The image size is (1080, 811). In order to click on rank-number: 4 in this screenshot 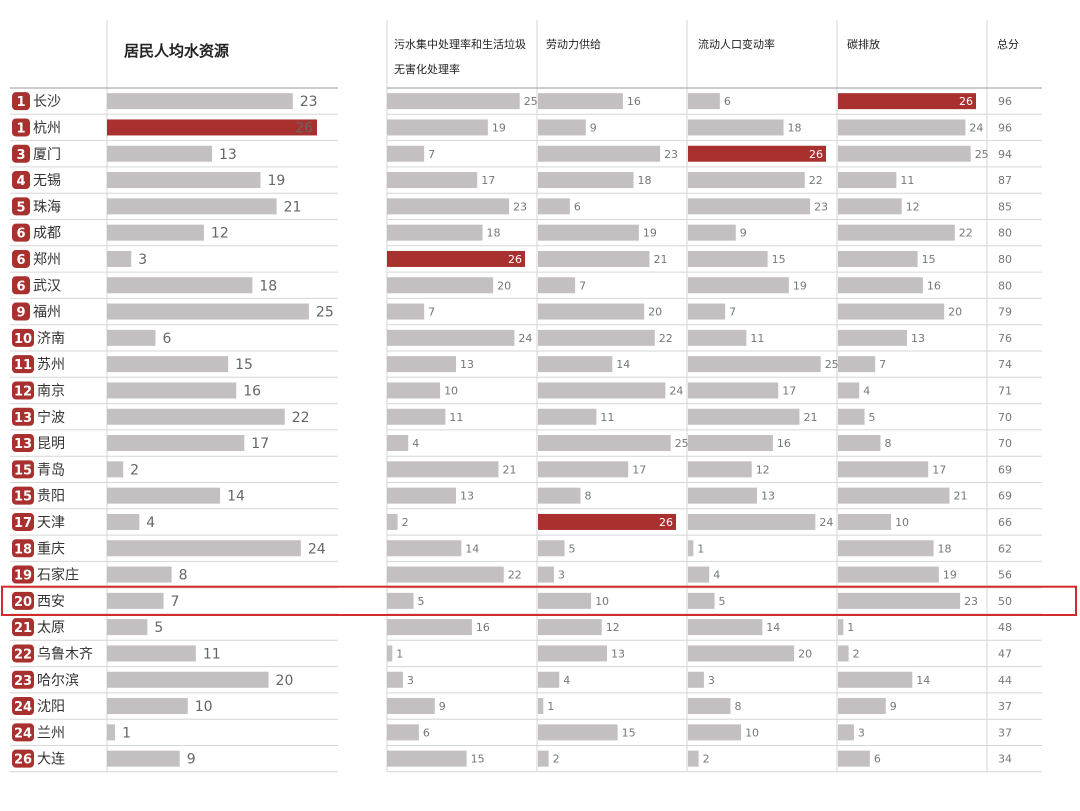, I will do `click(20, 181)`.